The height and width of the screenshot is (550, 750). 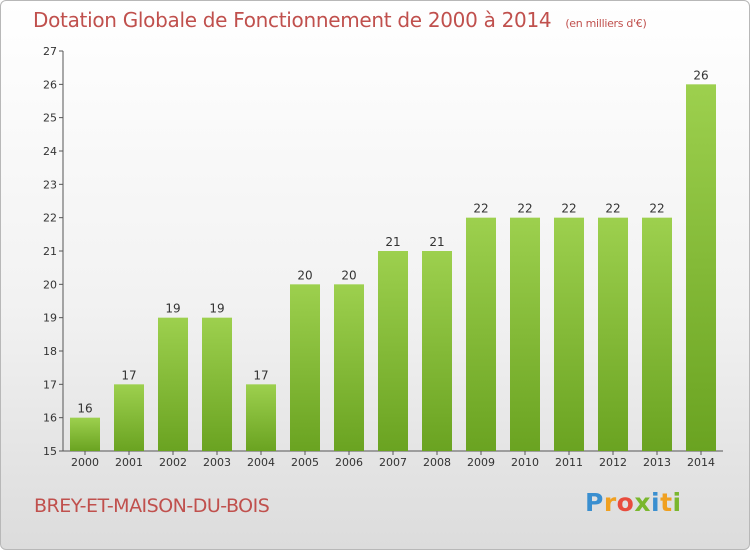 I want to click on chart-subtitle: (en milliers d'€), so click(x=606, y=23).